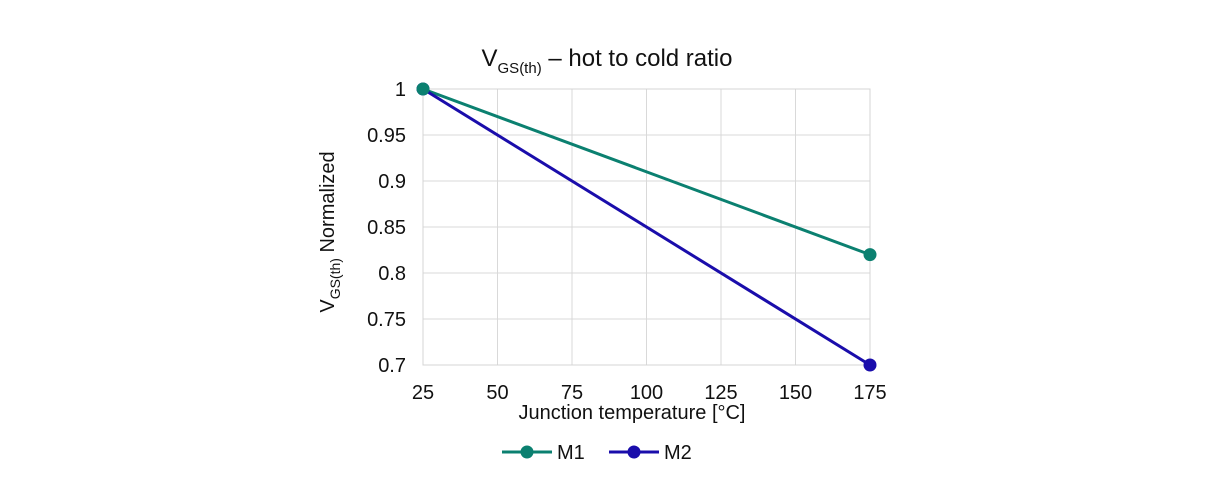 The image size is (1220, 500). What do you see at coordinates (646, 393) in the screenshot?
I see `x-tick-label: 100` at bounding box center [646, 393].